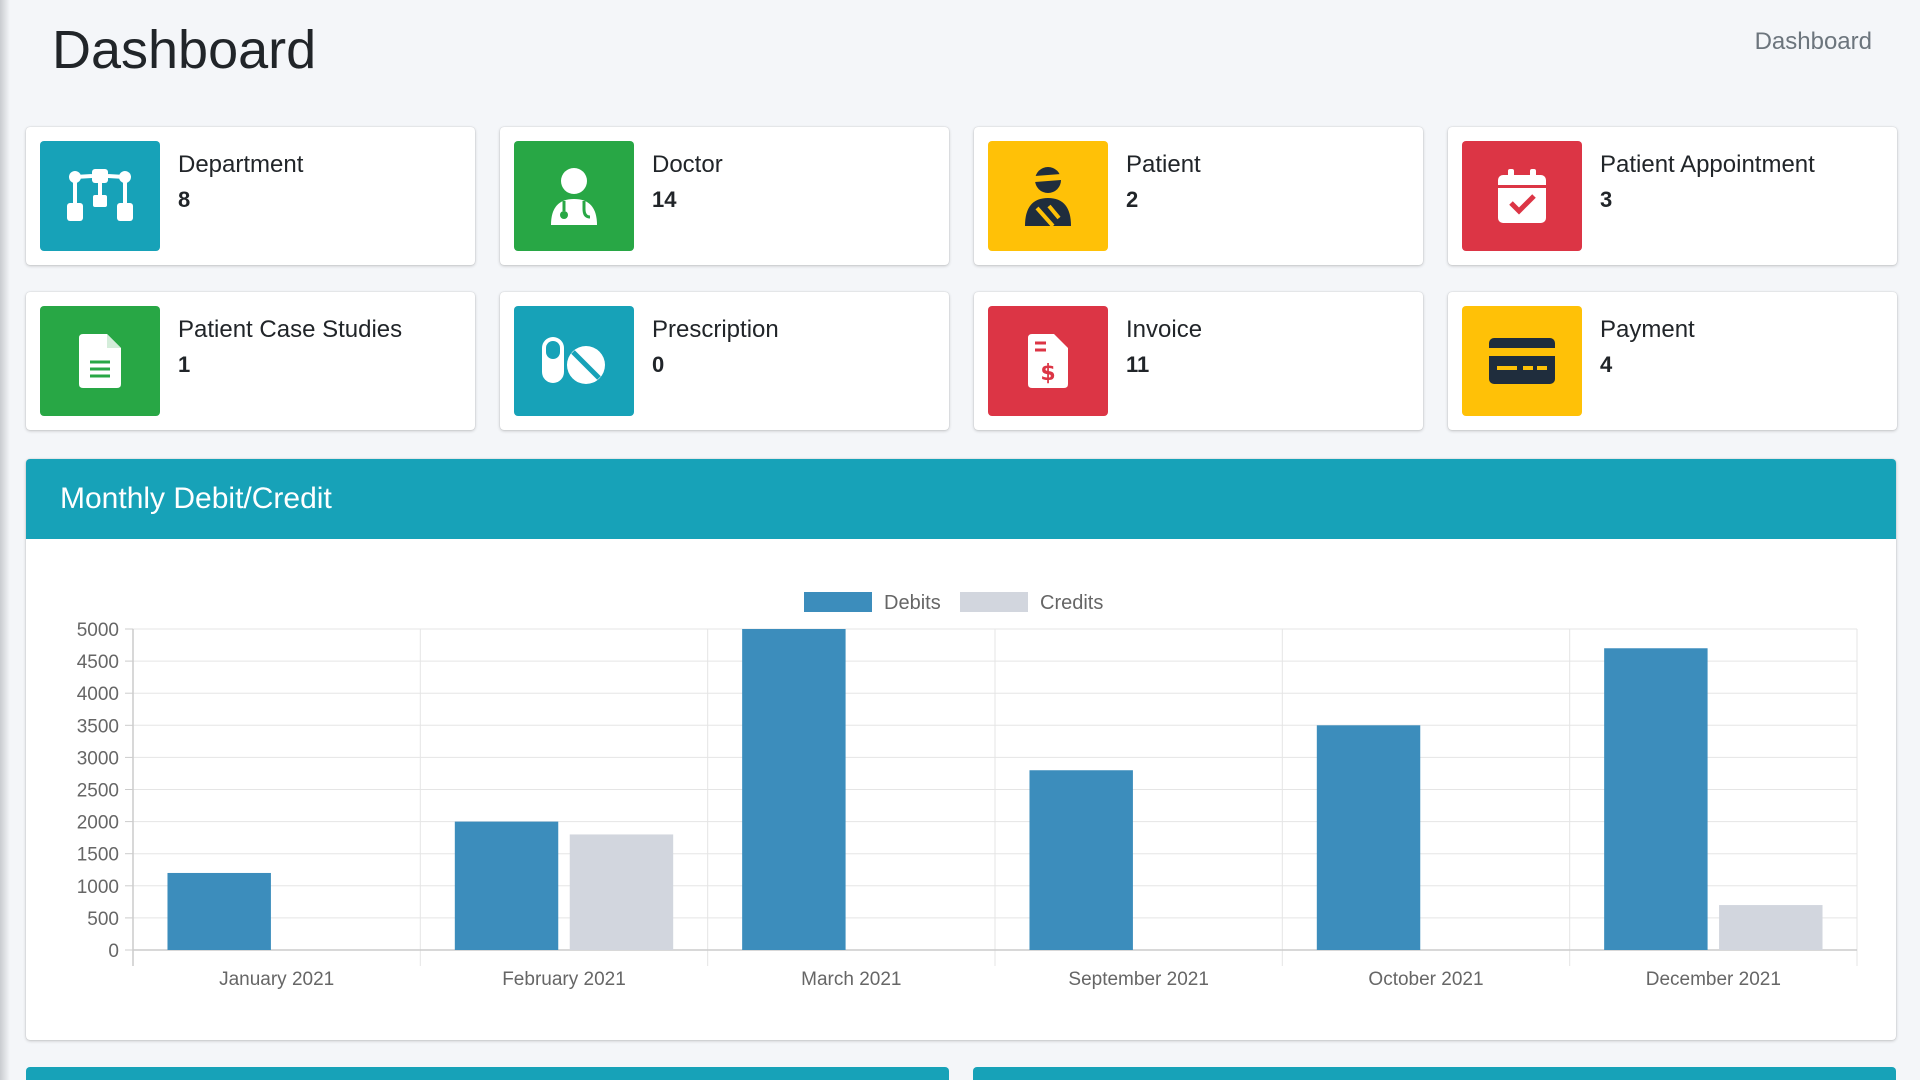  What do you see at coordinates (241, 164) in the screenshot?
I see `card-label: Department` at bounding box center [241, 164].